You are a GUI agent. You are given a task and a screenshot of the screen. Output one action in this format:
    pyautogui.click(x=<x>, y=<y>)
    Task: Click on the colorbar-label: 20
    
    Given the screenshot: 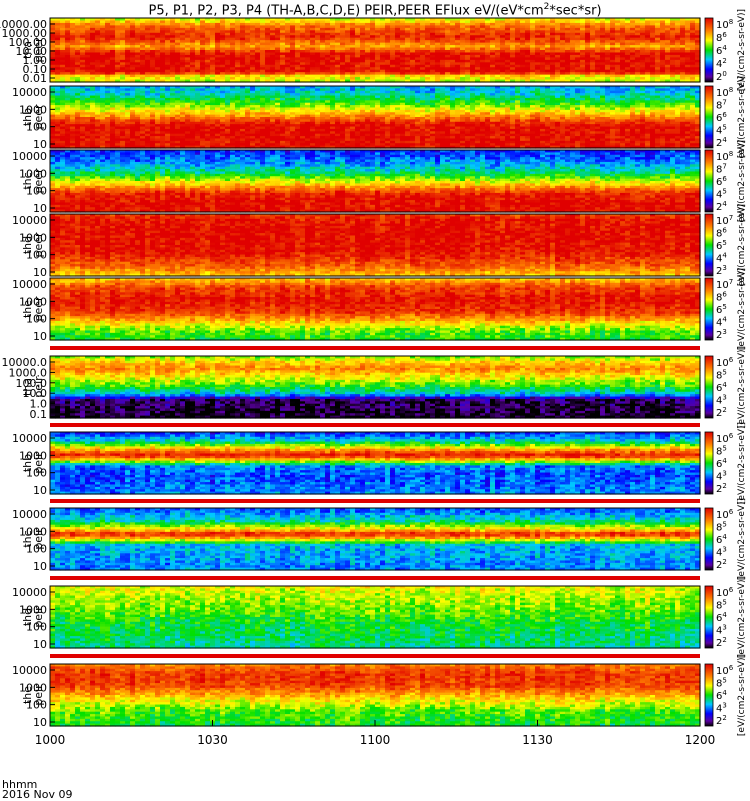 What is the action you would take?
    pyautogui.click(x=721, y=76)
    